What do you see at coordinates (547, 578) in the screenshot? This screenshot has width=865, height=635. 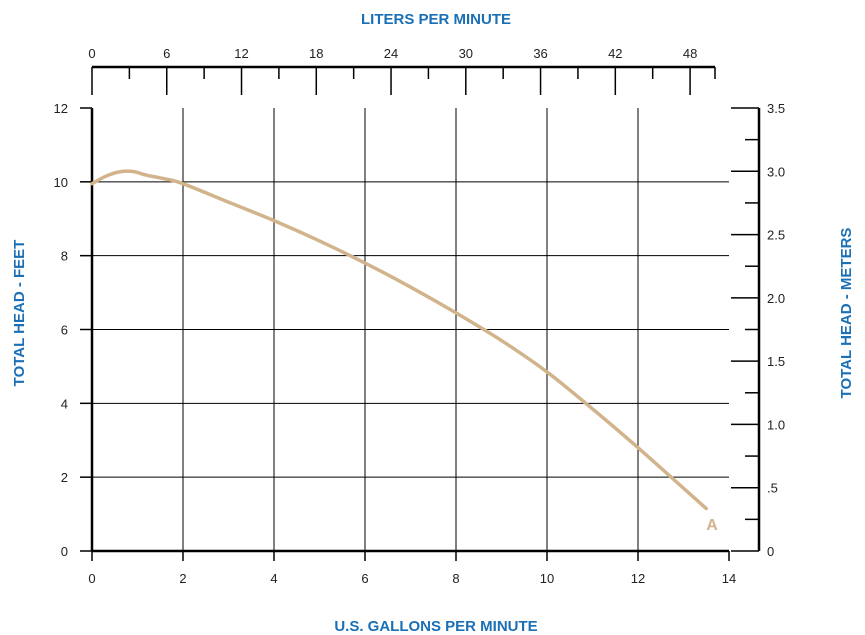 I see `x-tick-label: 10` at bounding box center [547, 578].